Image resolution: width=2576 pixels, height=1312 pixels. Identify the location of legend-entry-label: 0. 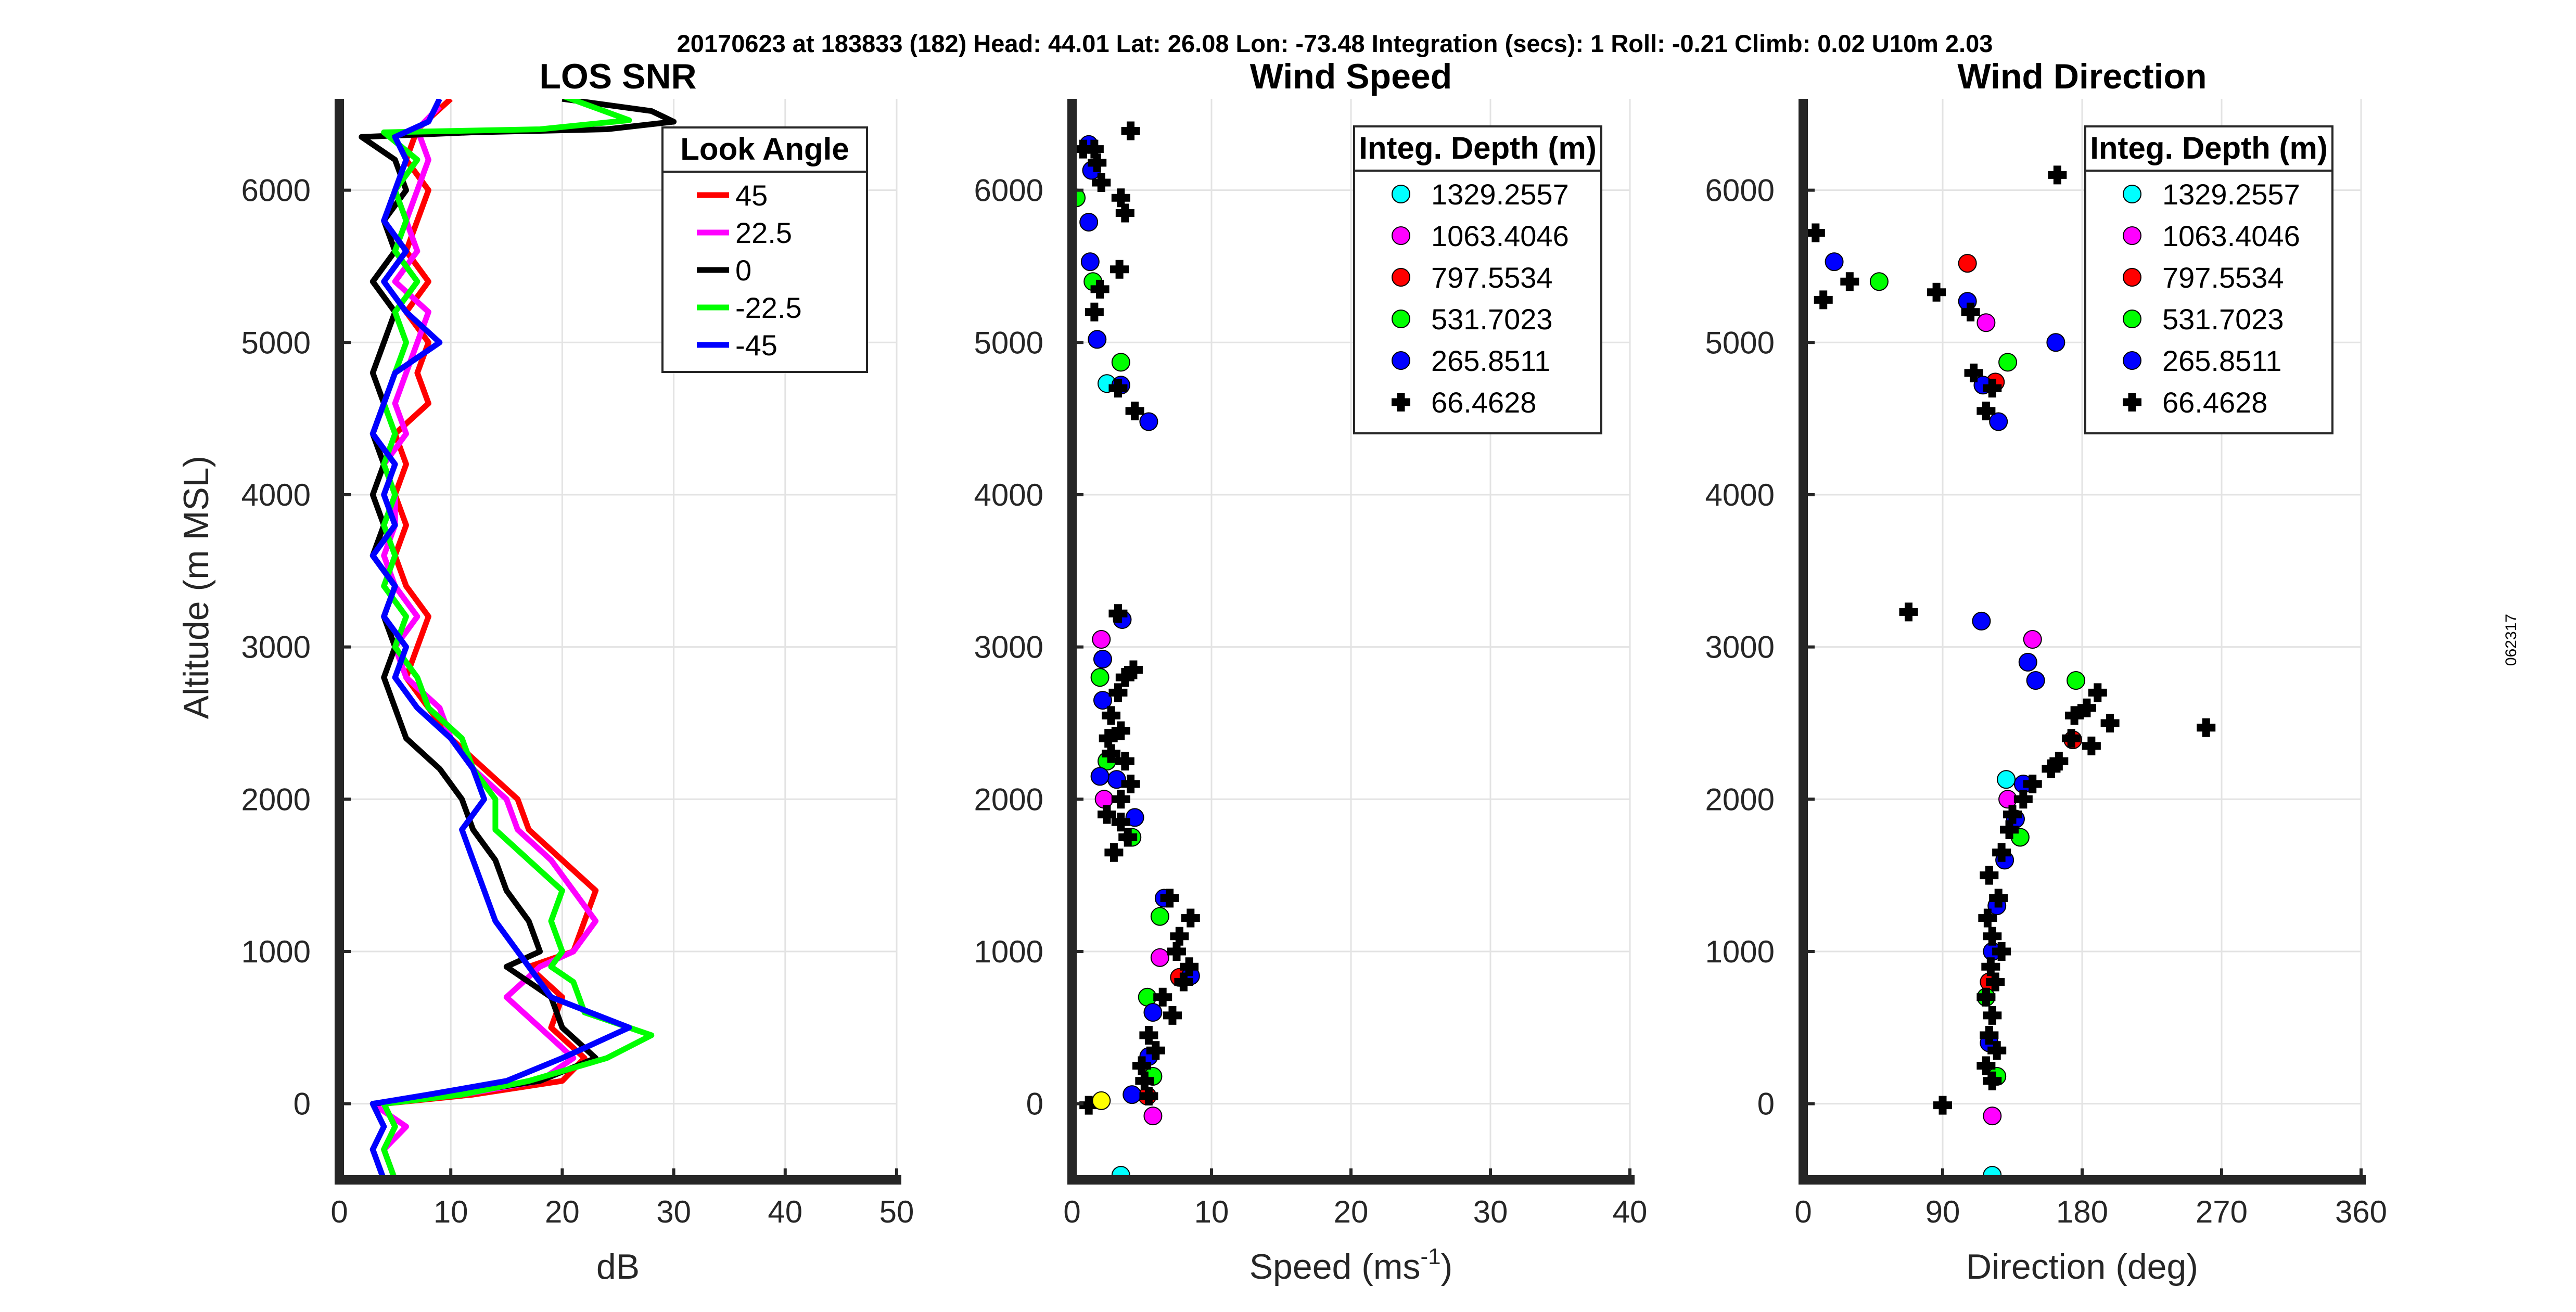
(743, 271).